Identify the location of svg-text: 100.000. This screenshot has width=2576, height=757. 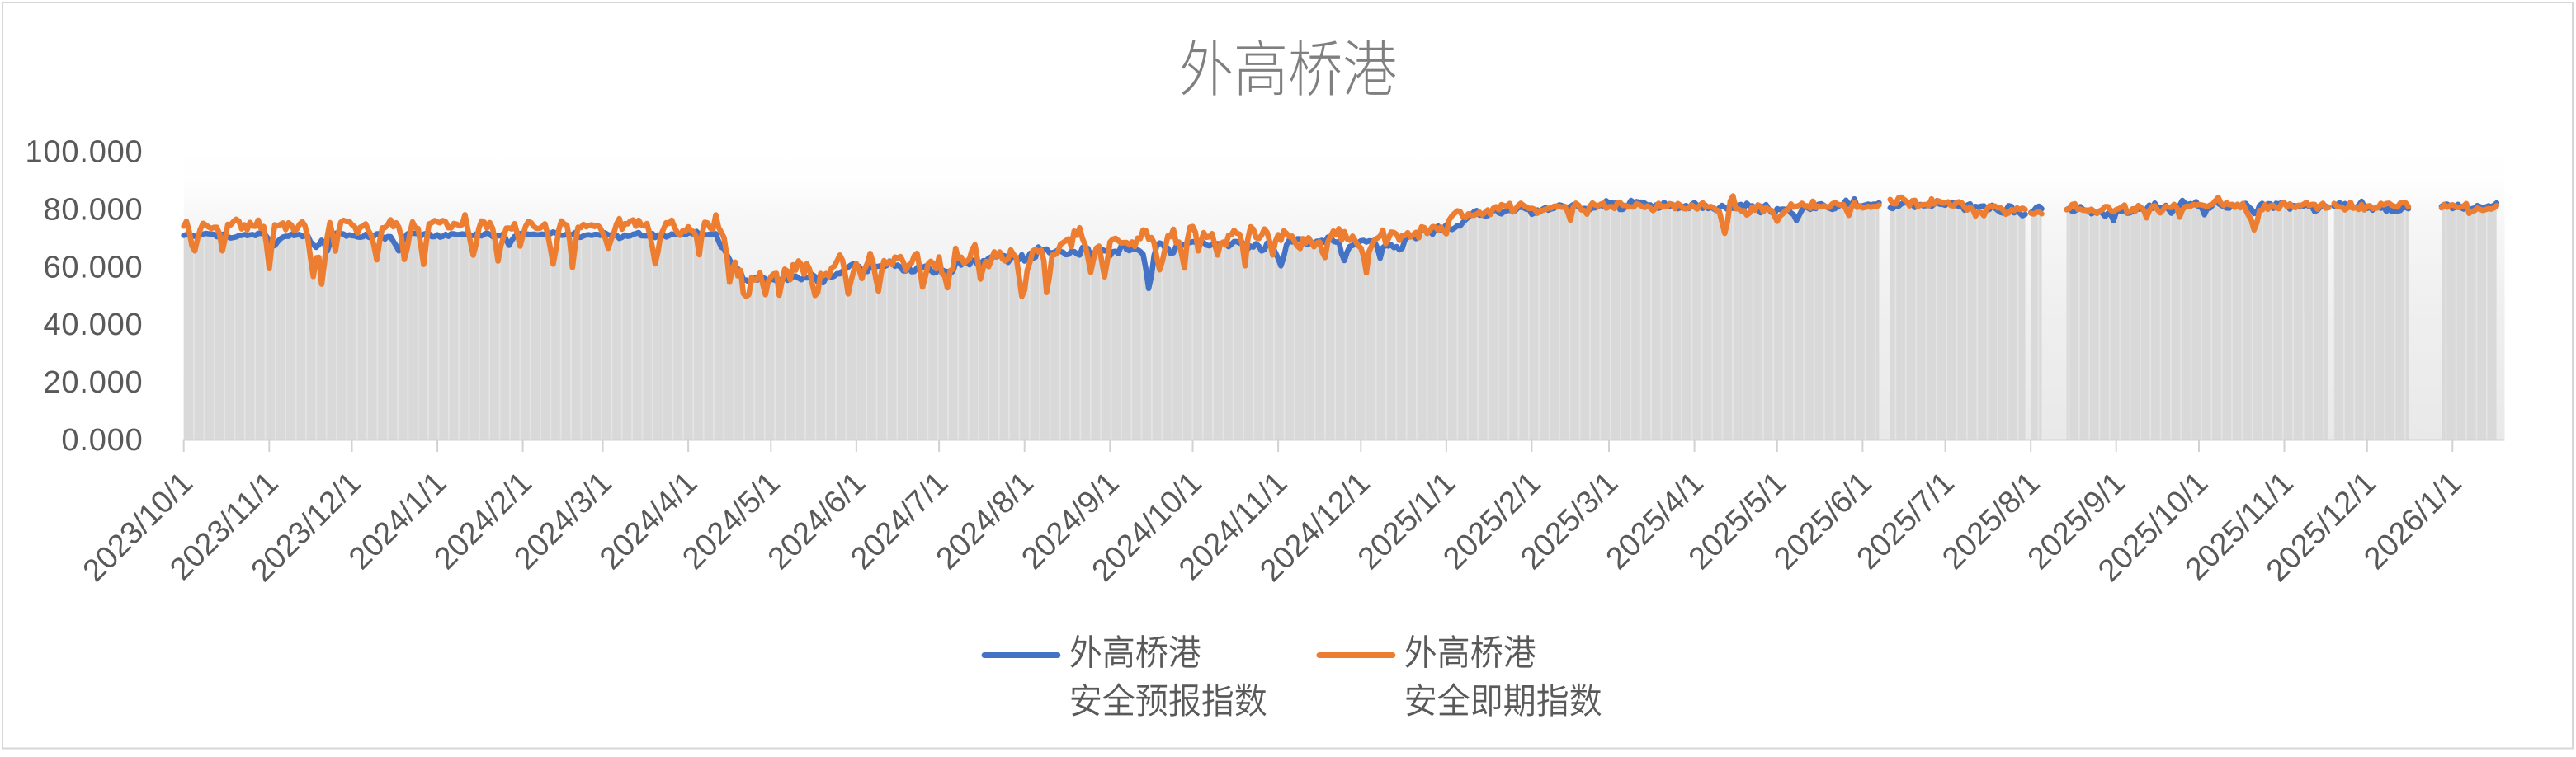
(85, 152).